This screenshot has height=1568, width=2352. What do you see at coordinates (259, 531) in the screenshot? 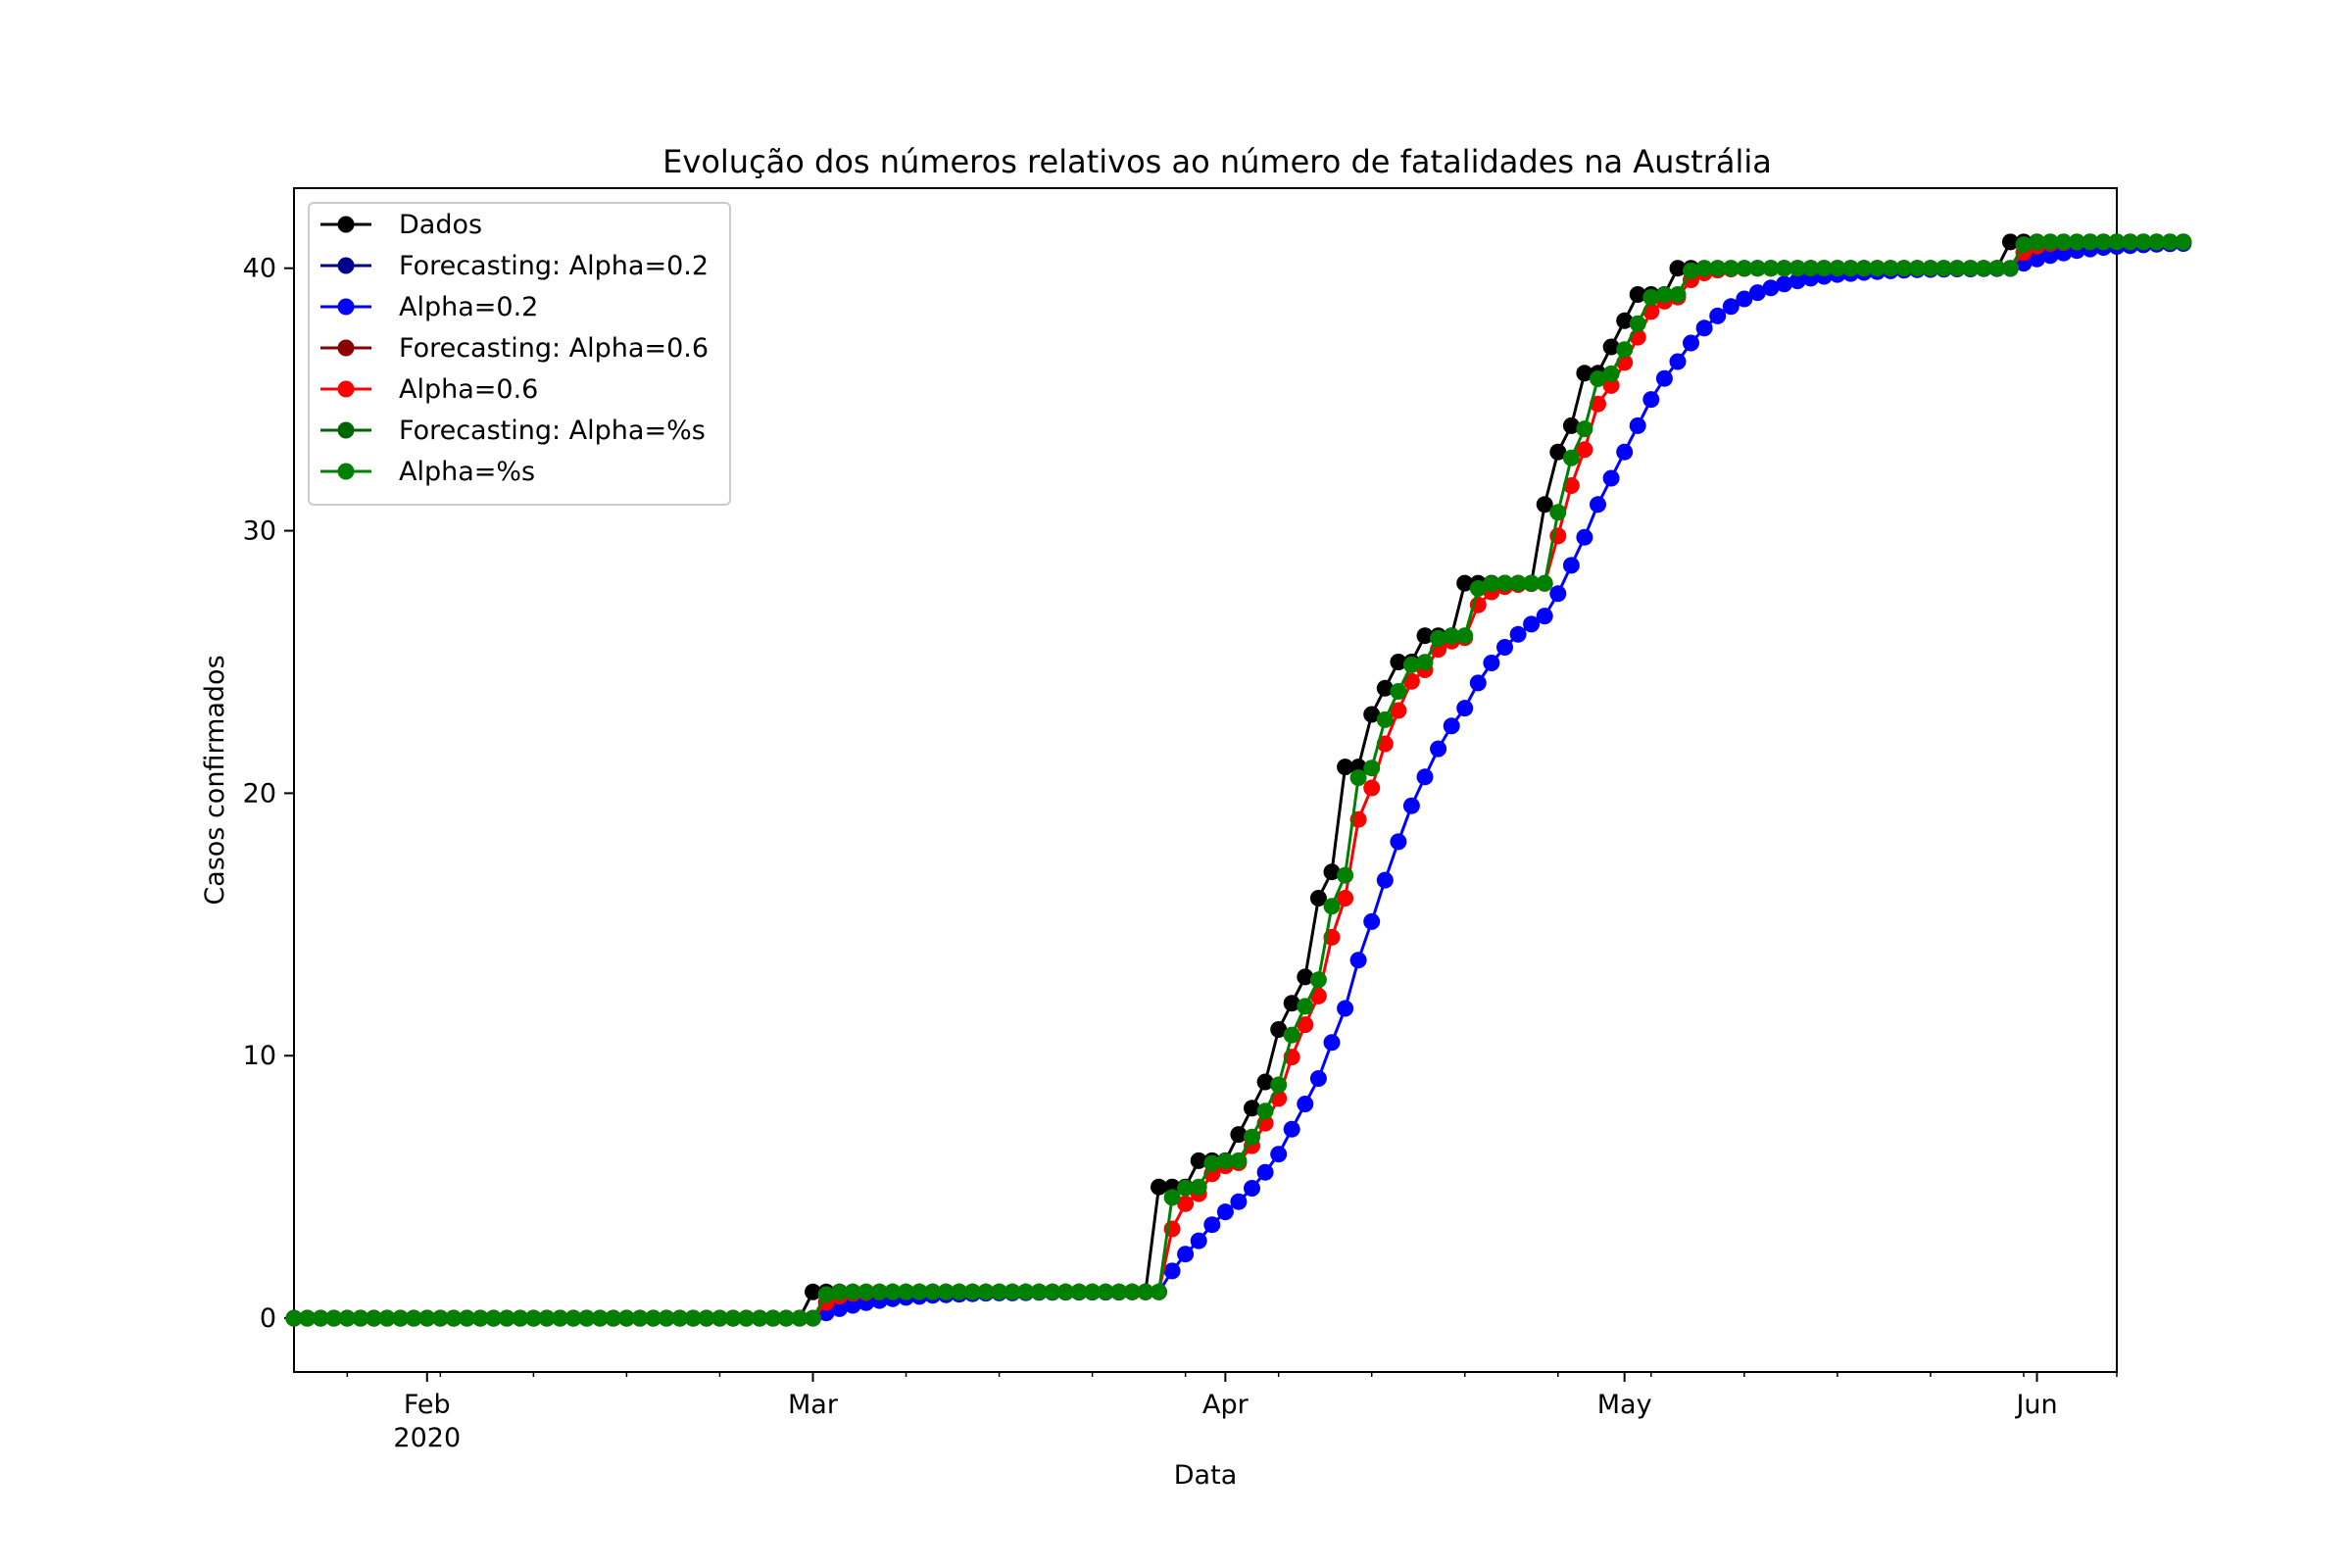
I see `y-tick-label: 30` at bounding box center [259, 531].